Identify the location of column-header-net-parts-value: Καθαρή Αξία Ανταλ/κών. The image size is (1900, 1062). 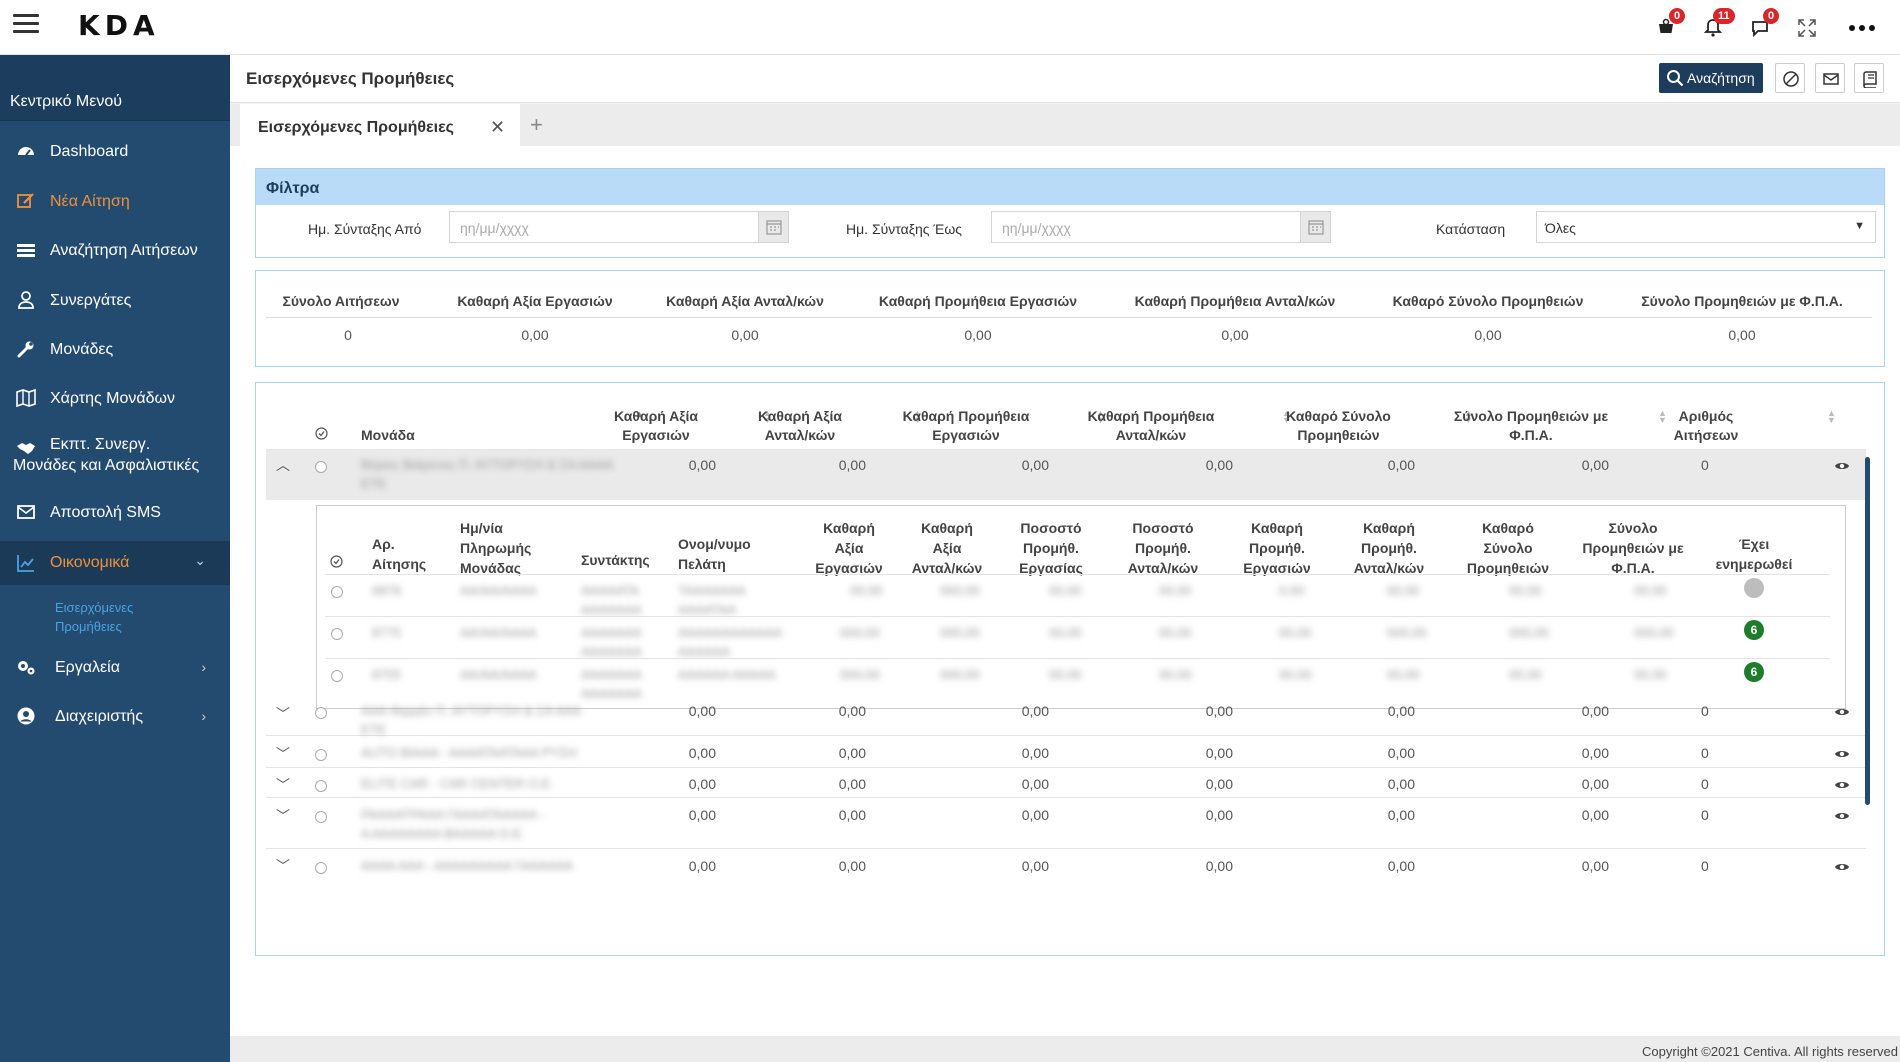
(800, 425).